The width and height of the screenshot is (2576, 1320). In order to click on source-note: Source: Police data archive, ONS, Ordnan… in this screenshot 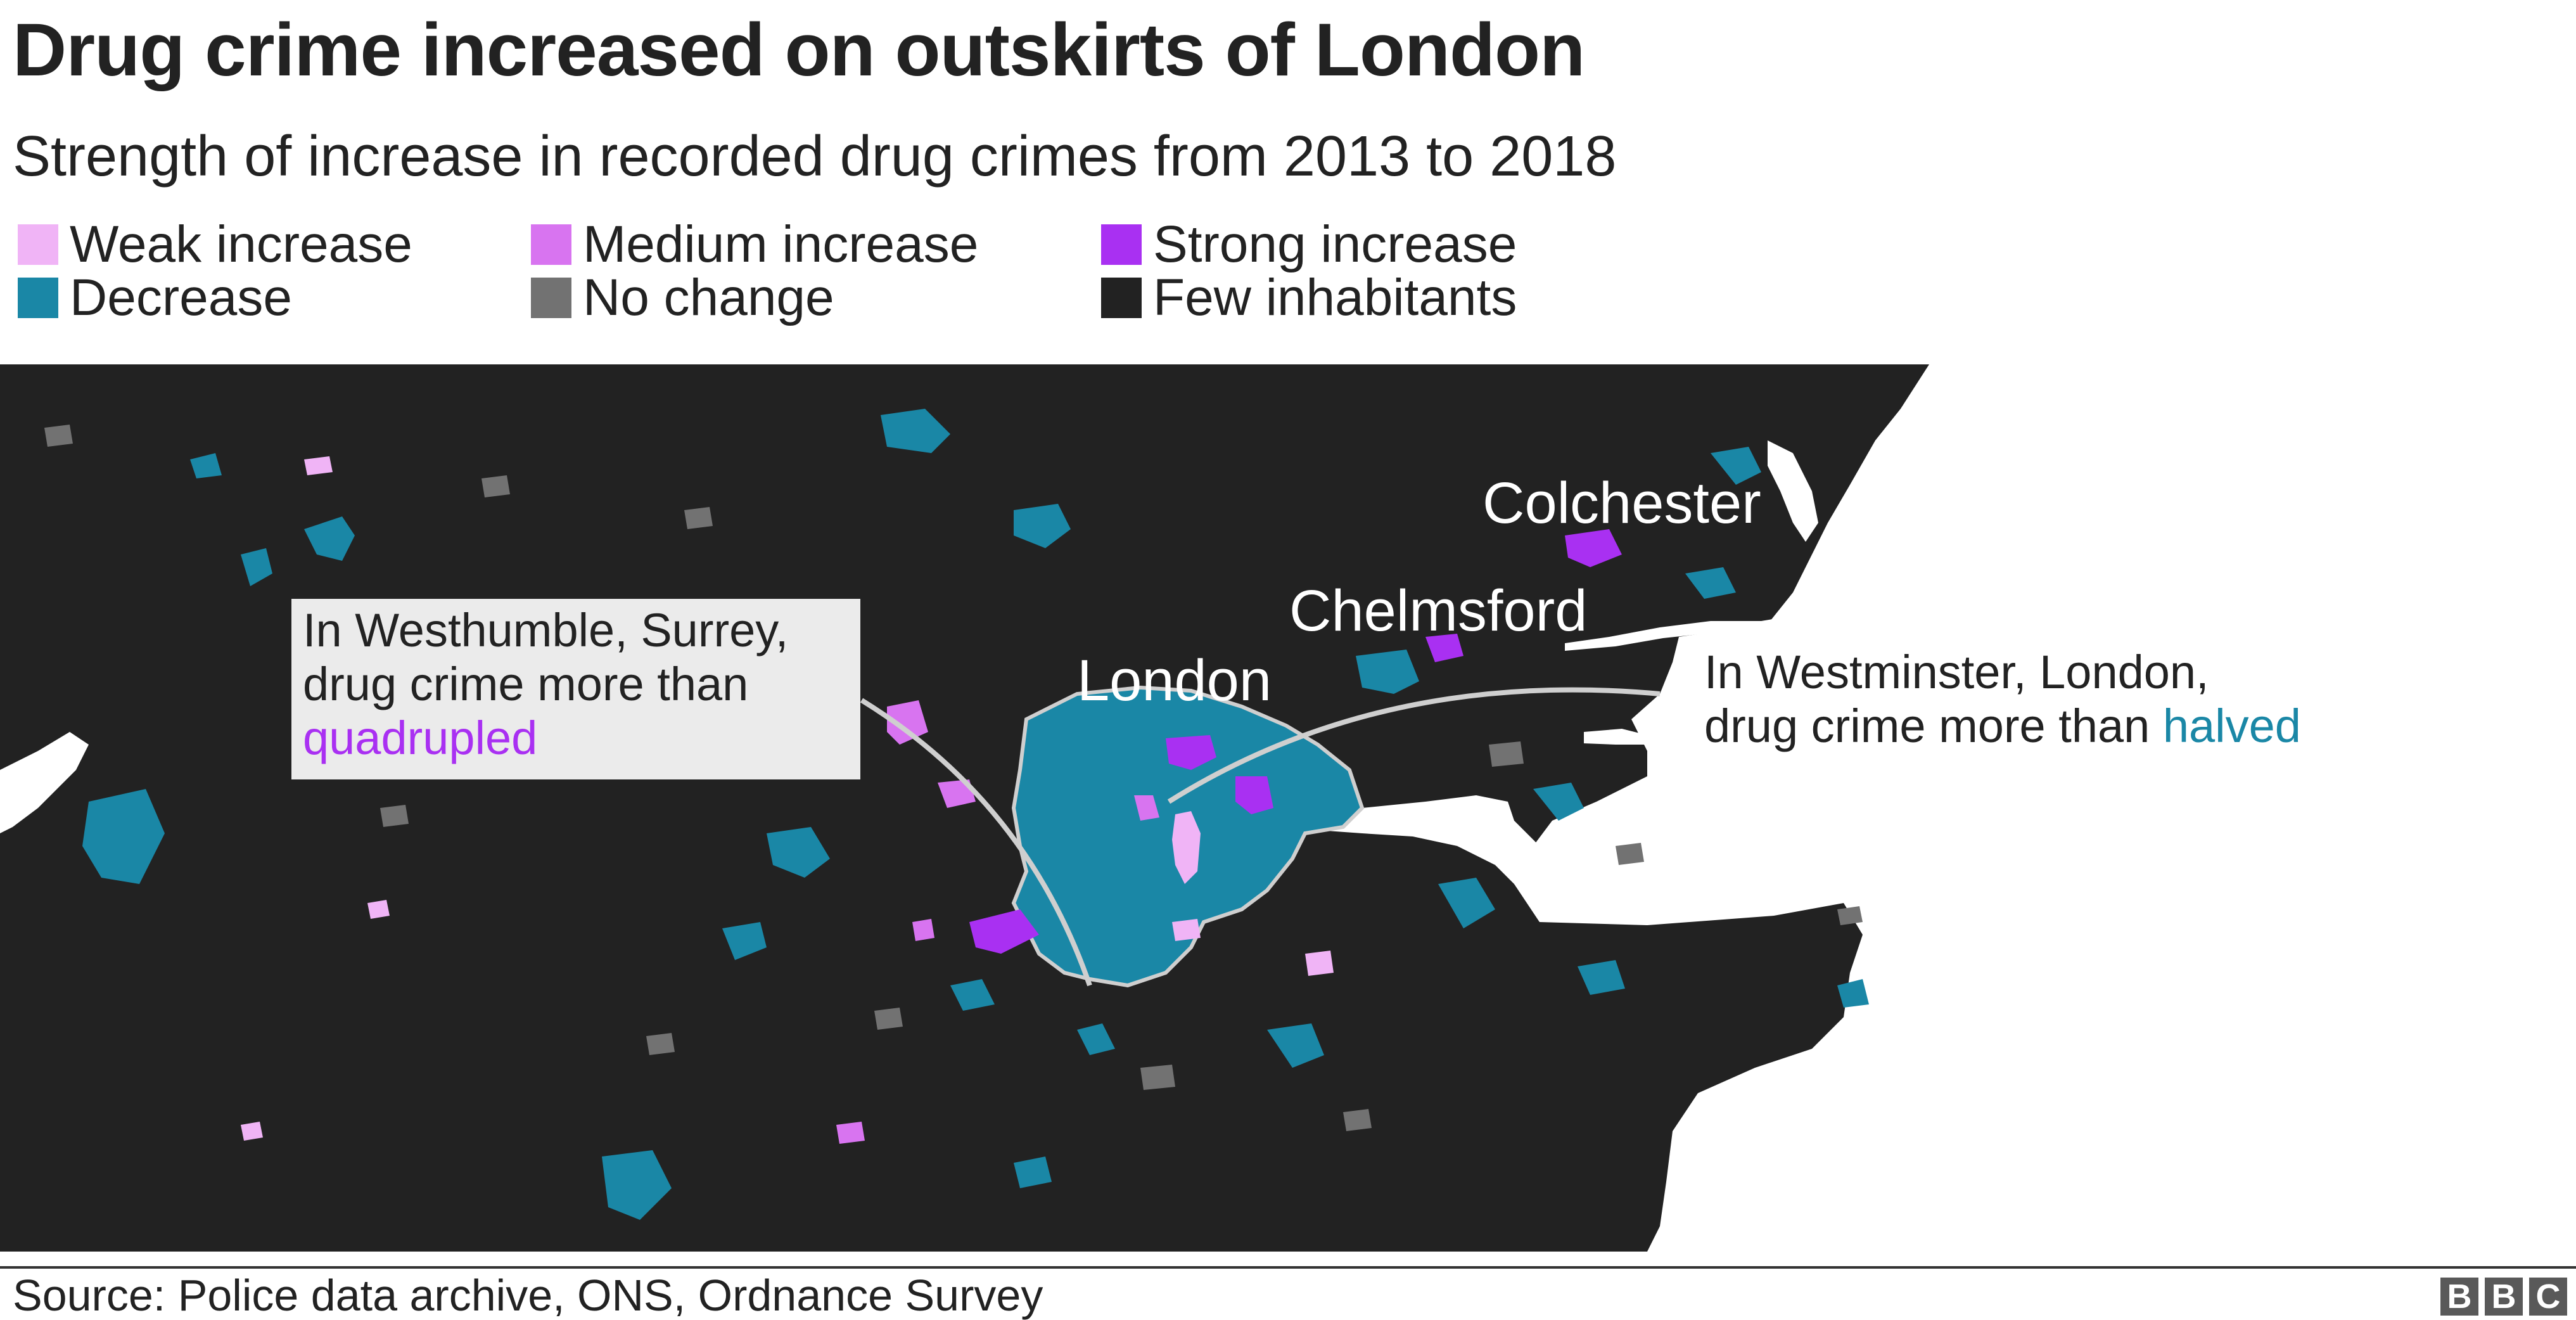, I will do `click(528, 1296)`.